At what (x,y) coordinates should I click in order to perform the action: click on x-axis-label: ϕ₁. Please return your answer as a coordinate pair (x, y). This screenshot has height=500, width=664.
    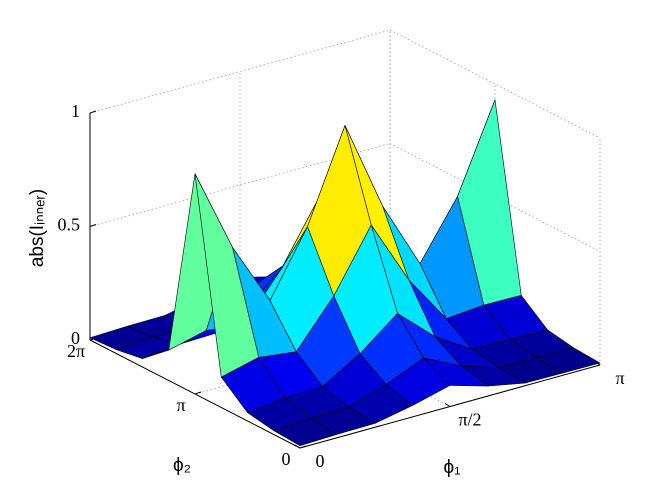
    Looking at the image, I should click on (451, 467).